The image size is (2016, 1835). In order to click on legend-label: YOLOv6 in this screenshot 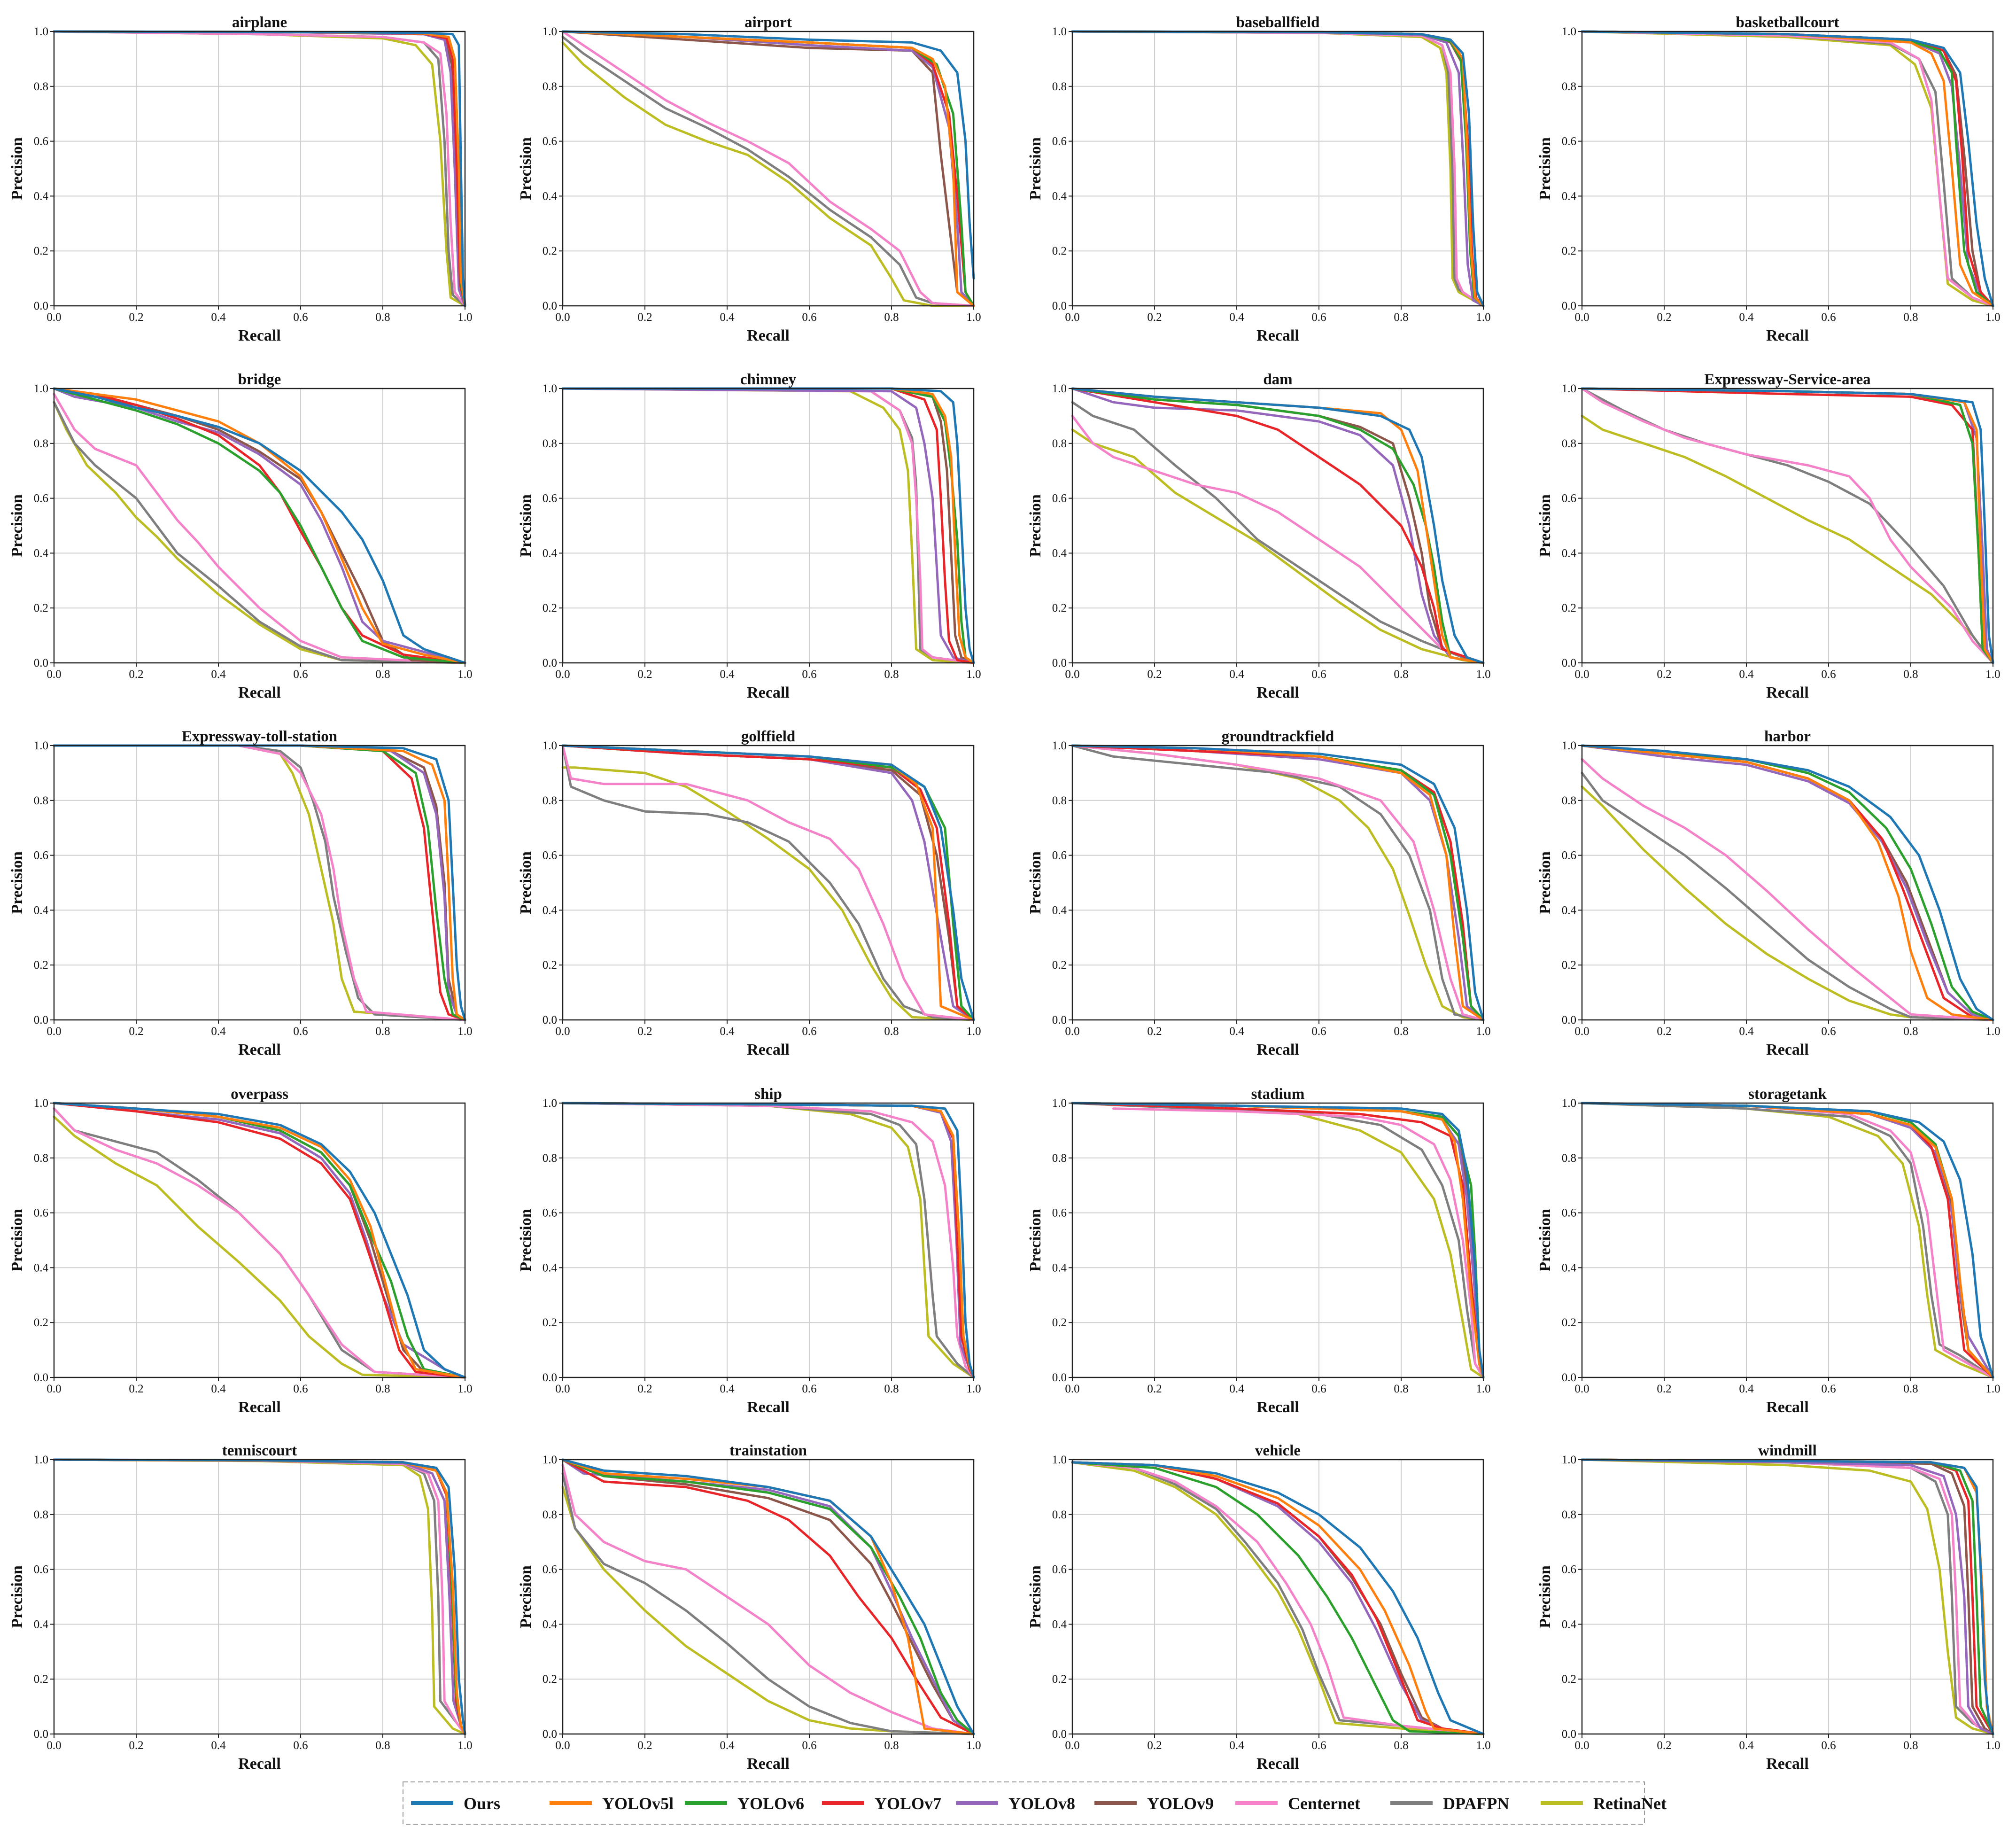, I will do `click(770, 1803)`.